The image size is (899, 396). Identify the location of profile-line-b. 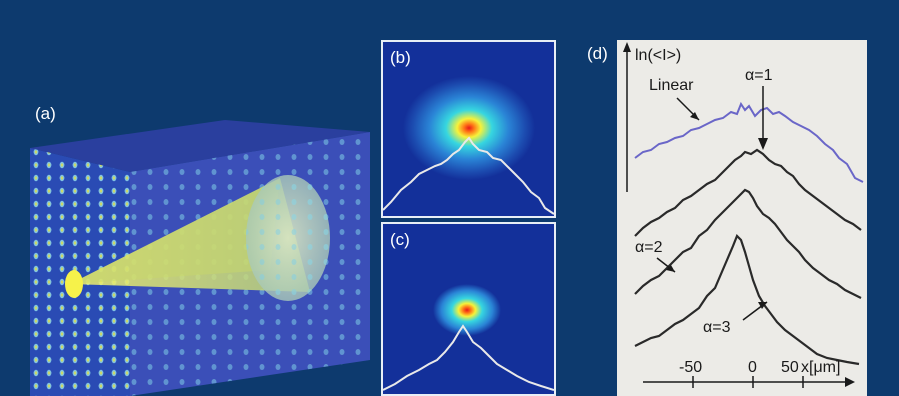
(468, 175).